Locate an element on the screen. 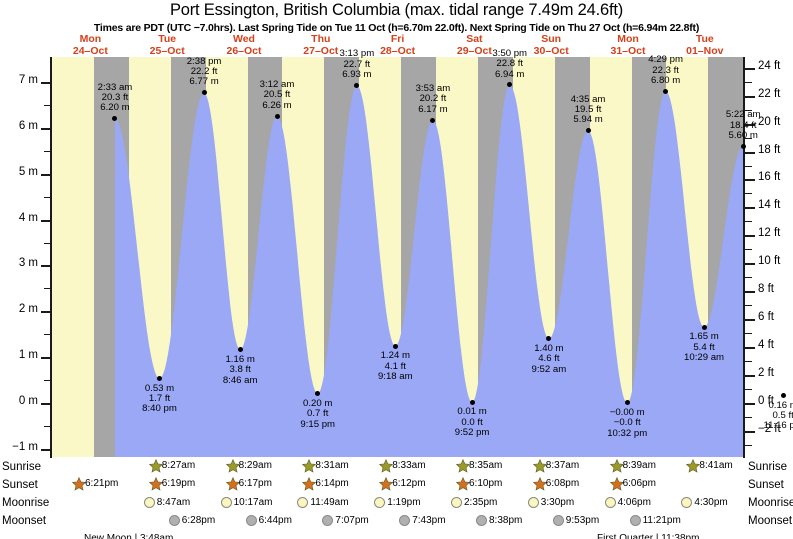  tide-time-15: 10:29 am is located at coordinates (704, 358).